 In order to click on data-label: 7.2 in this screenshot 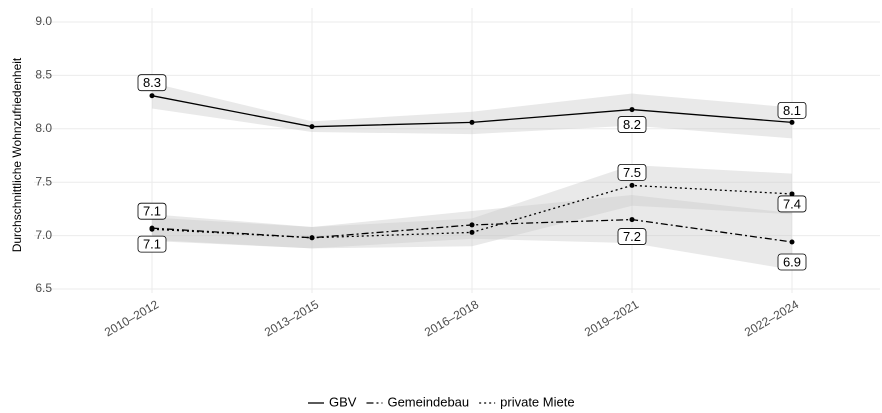, I will do `click(632, 236)`.